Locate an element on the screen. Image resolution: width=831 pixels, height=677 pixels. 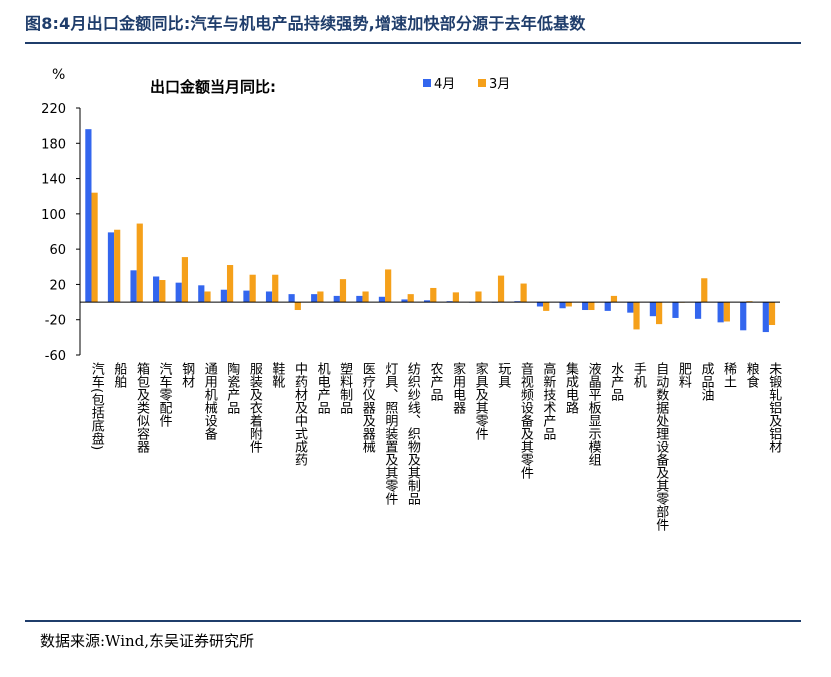
x-tick-label: 鞋靴 is located at coordinates (277, 375).